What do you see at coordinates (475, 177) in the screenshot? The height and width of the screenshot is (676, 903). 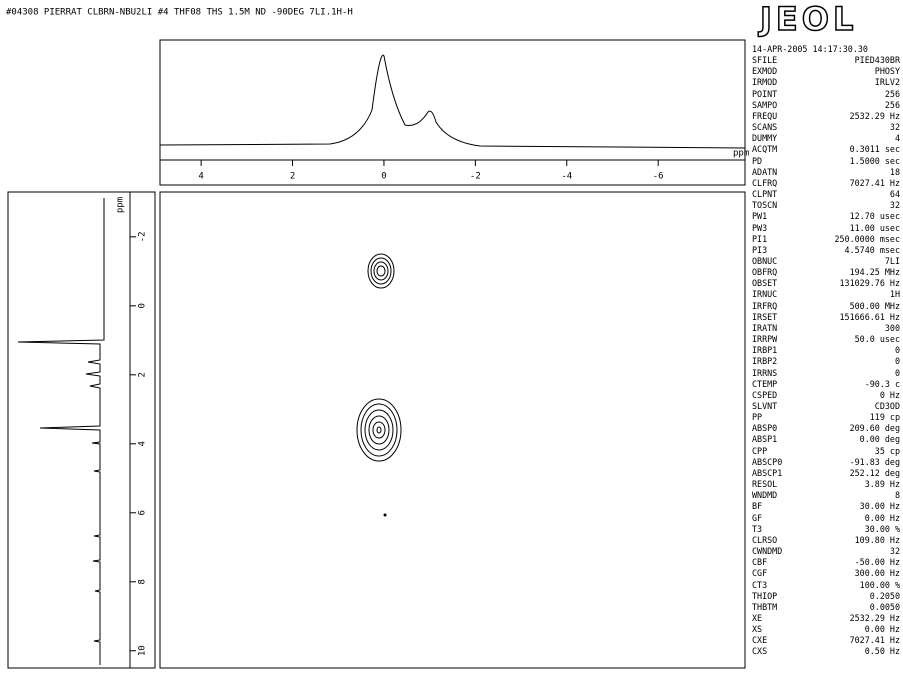 I see `x-tick-label: -2` at bounding box center [475, 177].